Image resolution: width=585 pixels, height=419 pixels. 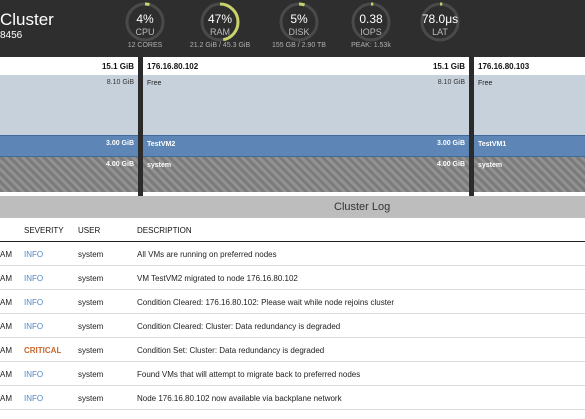 I want to click on cpu-gauge-dial, so click(x=145, y=22).